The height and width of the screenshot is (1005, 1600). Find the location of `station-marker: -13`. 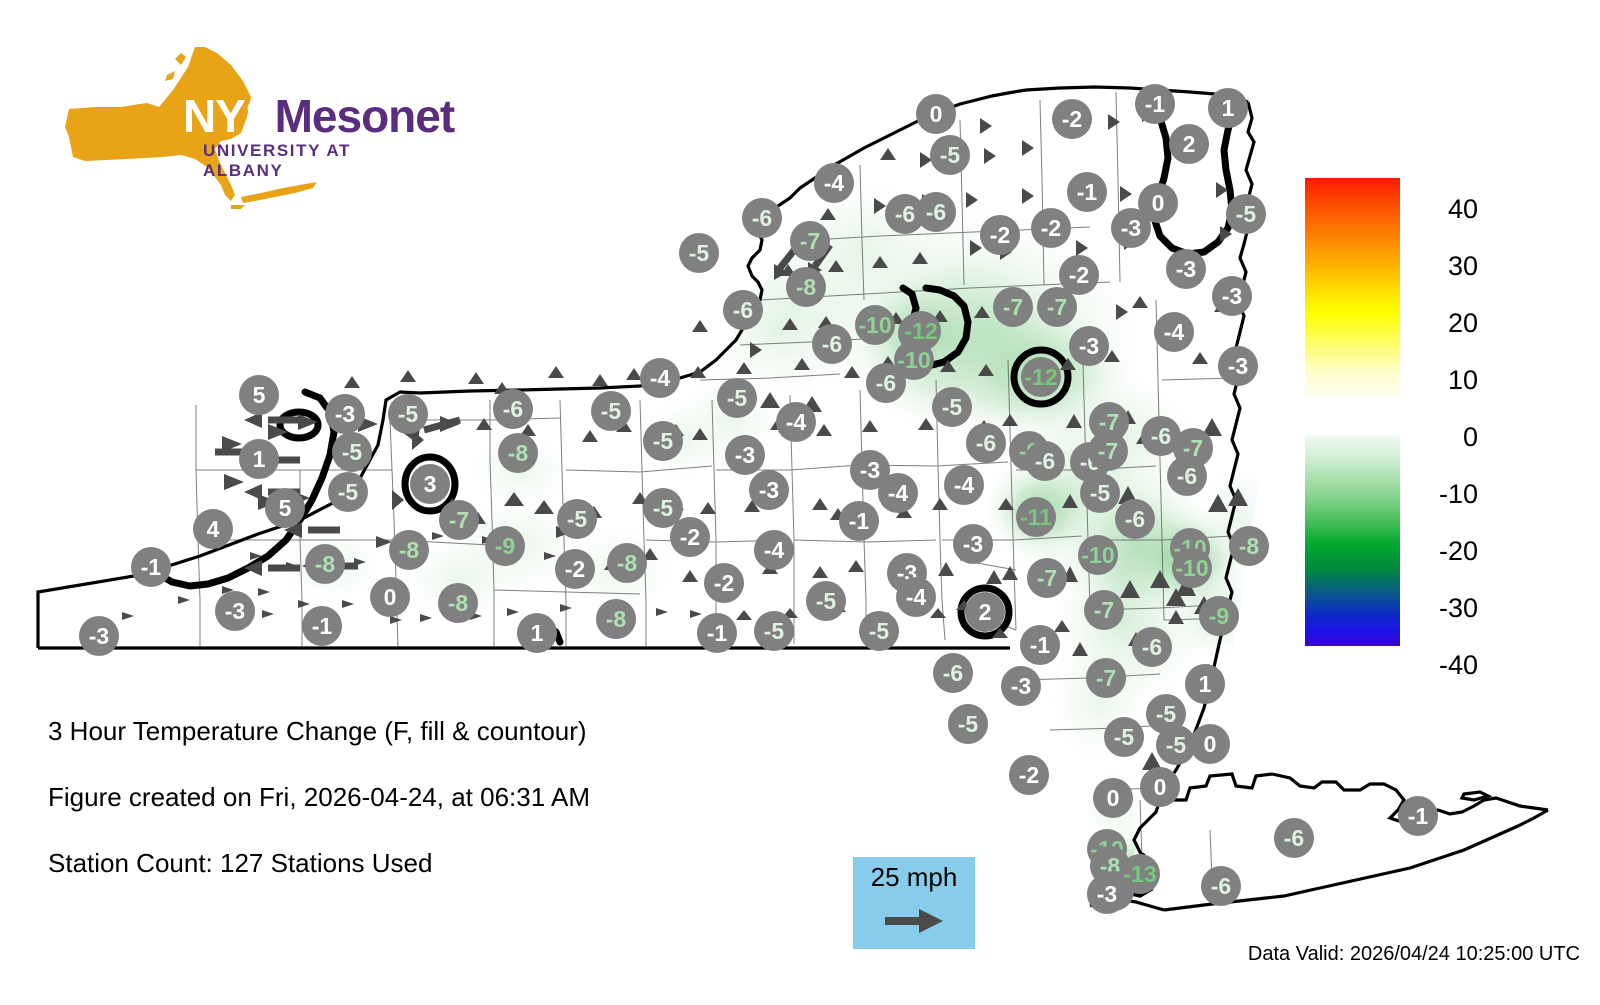

station-marker: -13 is located at coordinates (1140, 874).